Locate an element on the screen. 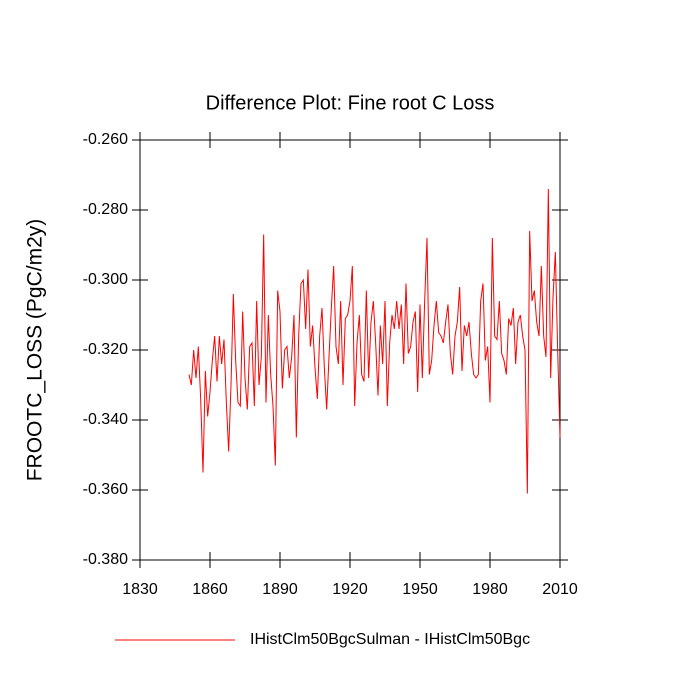 The image size is (700, 700). x-tick-label: 1830 is located at coordinates (140, 589).